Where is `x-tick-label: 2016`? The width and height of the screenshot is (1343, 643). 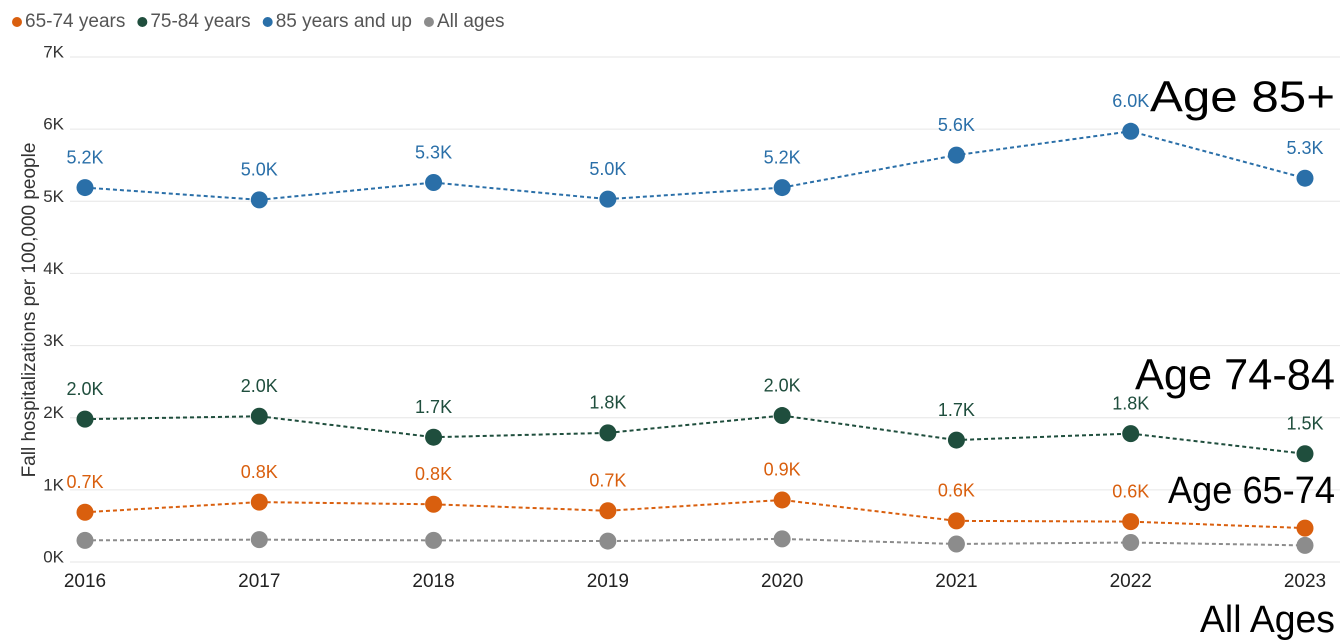
x-tick-label: 2016 is located at coordinates (85, 581).